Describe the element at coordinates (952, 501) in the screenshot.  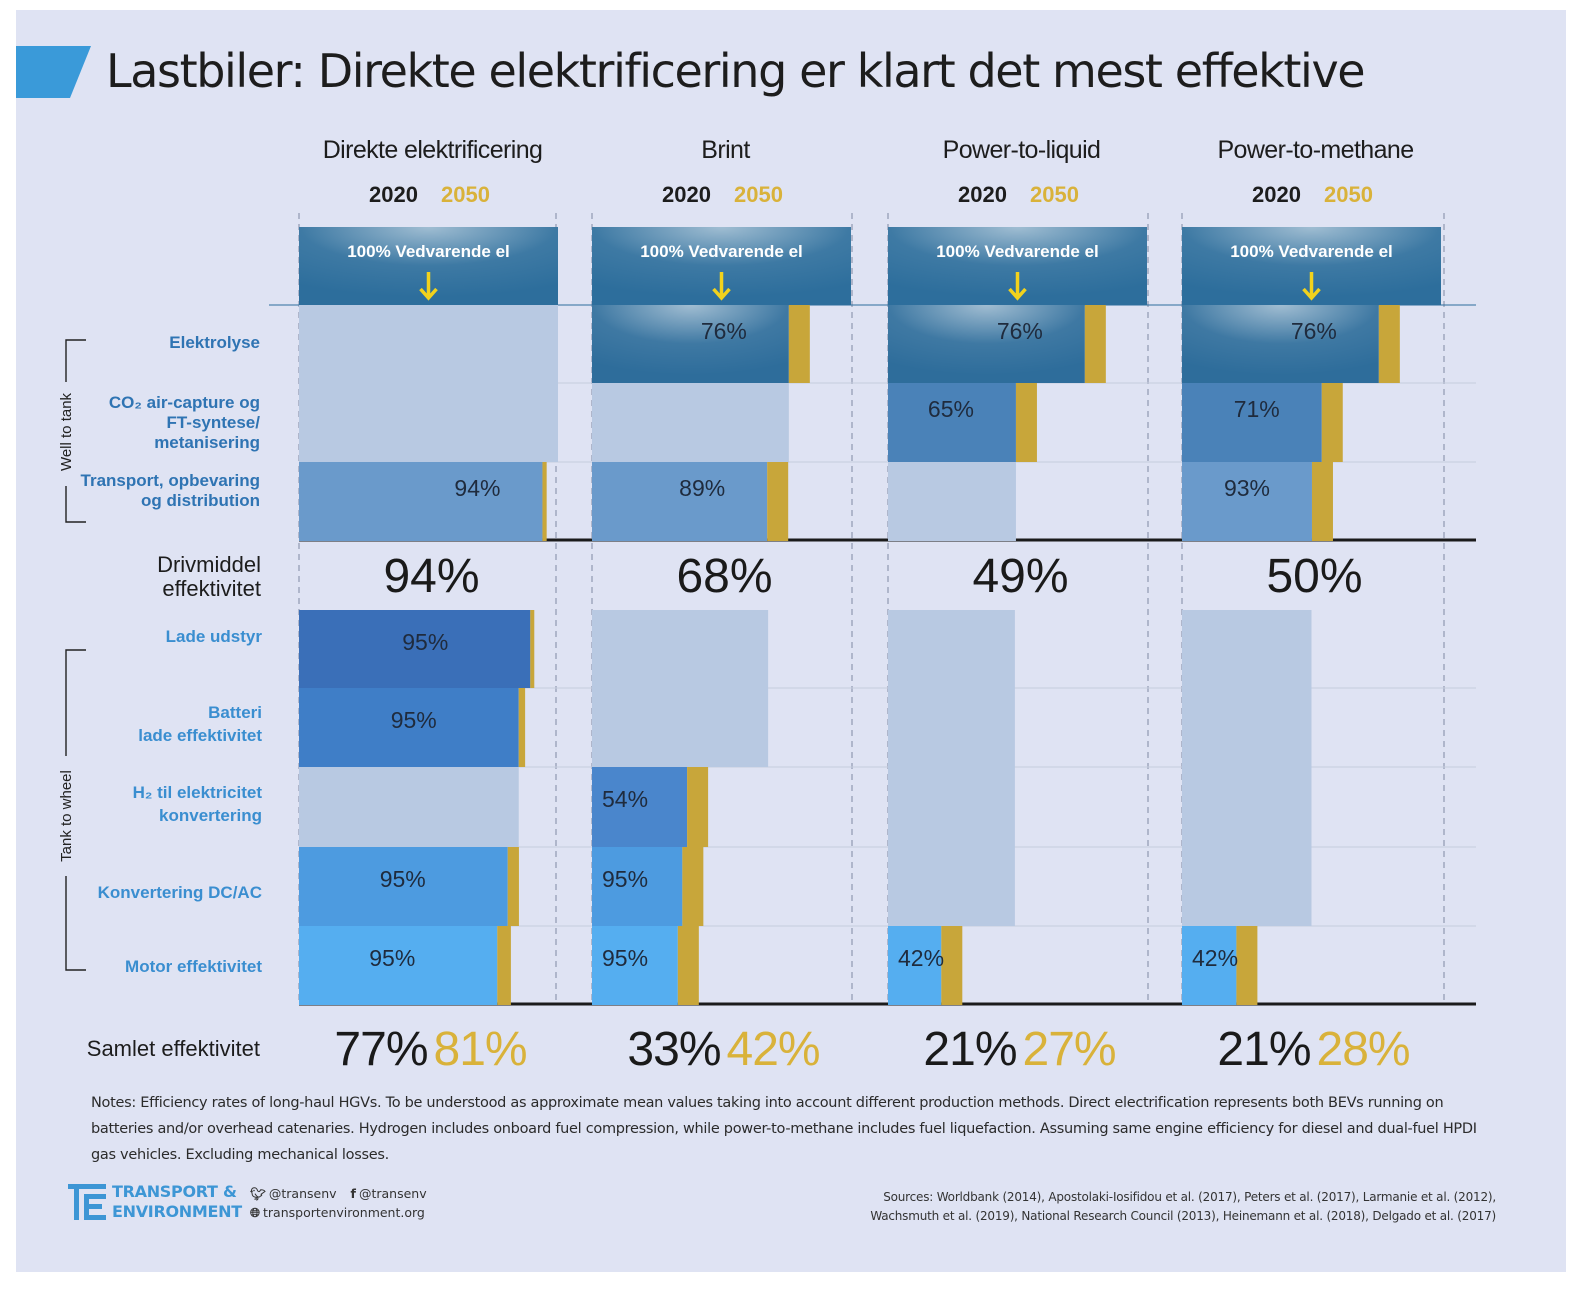
I see `bar-ghost-power-to-liquid-transport-opbevaring-og-distribution` at that location.